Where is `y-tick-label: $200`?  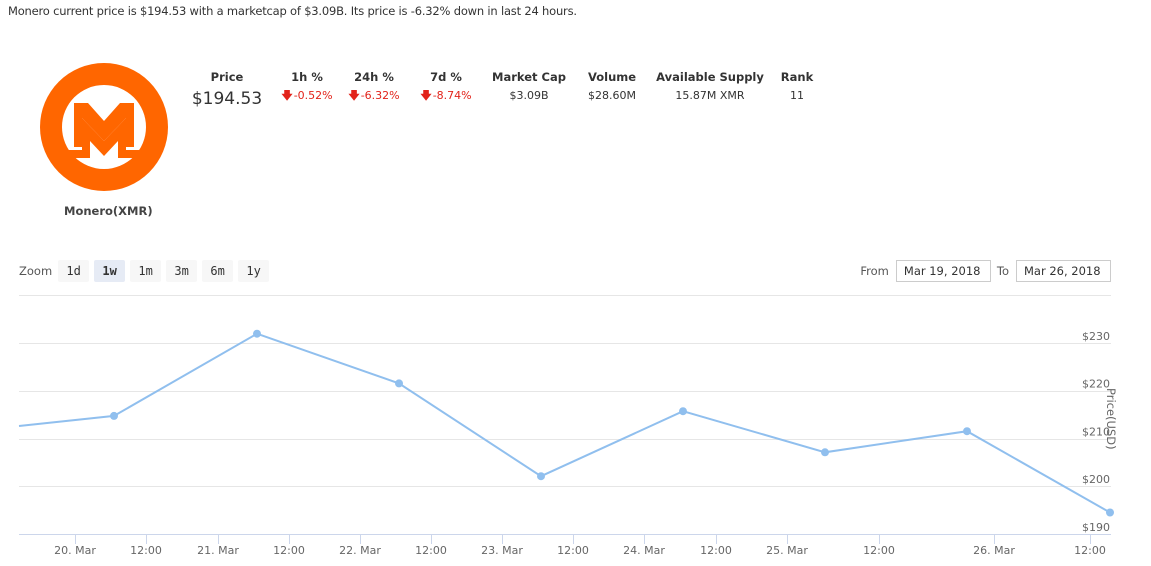
y-tick-label: $200 is located at coordinates (1096, 479).